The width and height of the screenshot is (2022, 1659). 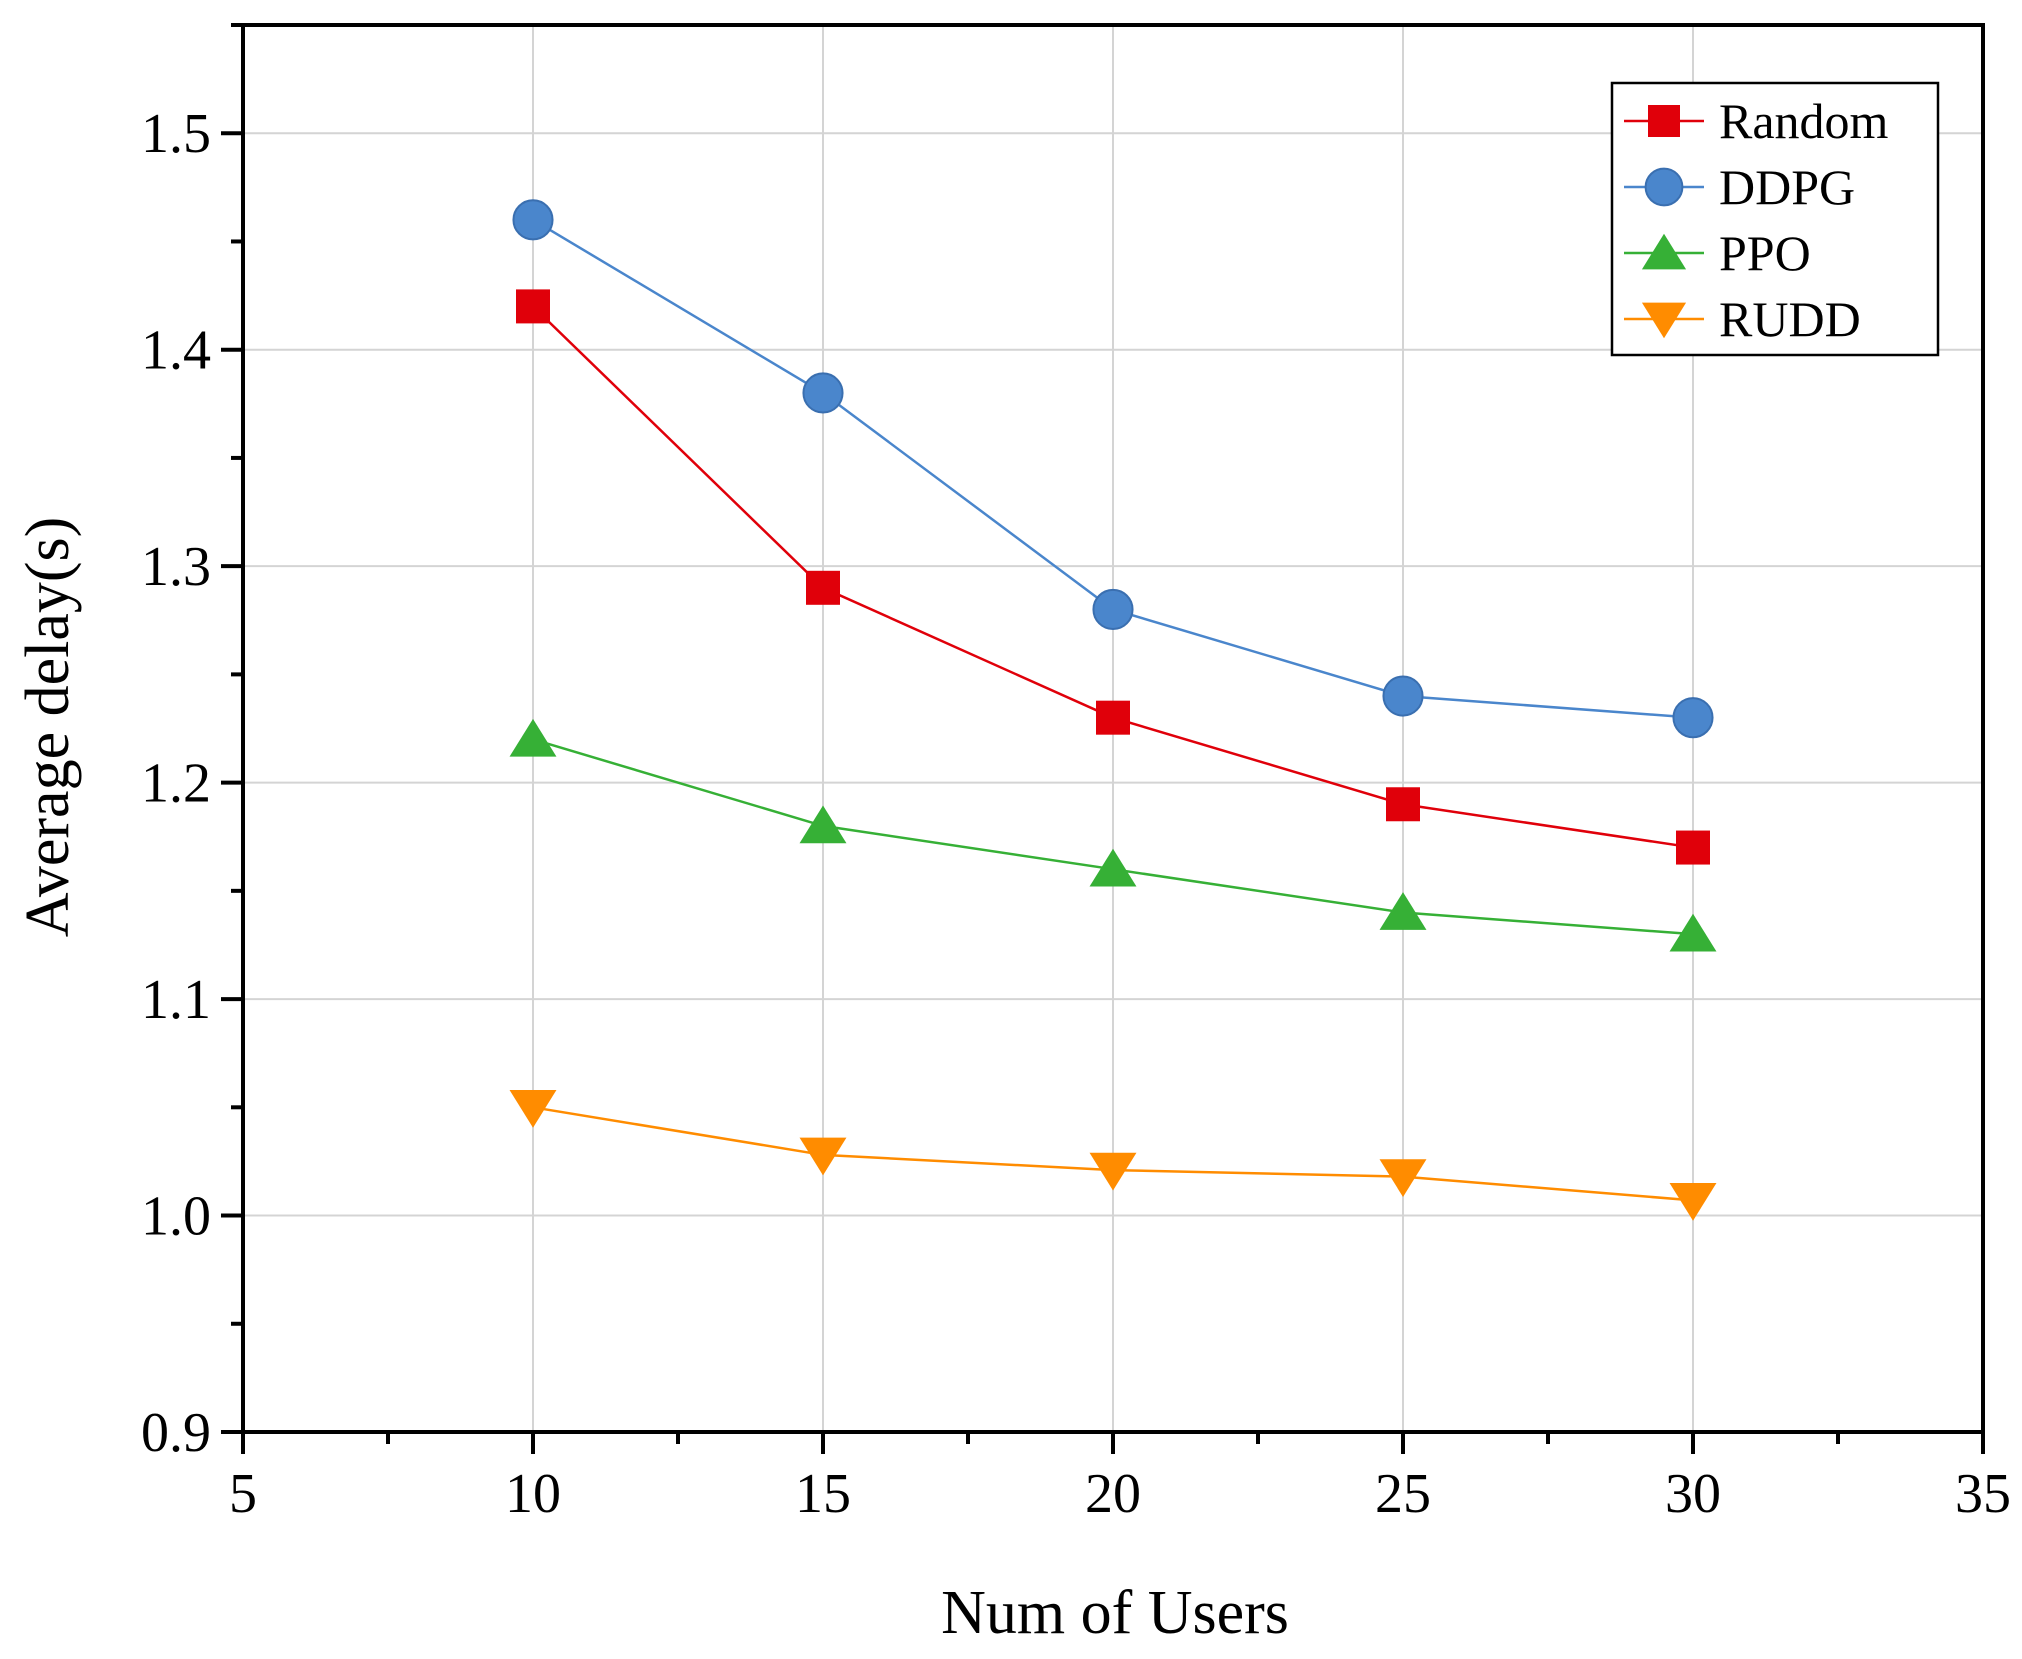 What do you see at coordinates (1693, 1494) in the screenshot?
I see `x-tick-label: 30` at bounding box center [1693, 1494].